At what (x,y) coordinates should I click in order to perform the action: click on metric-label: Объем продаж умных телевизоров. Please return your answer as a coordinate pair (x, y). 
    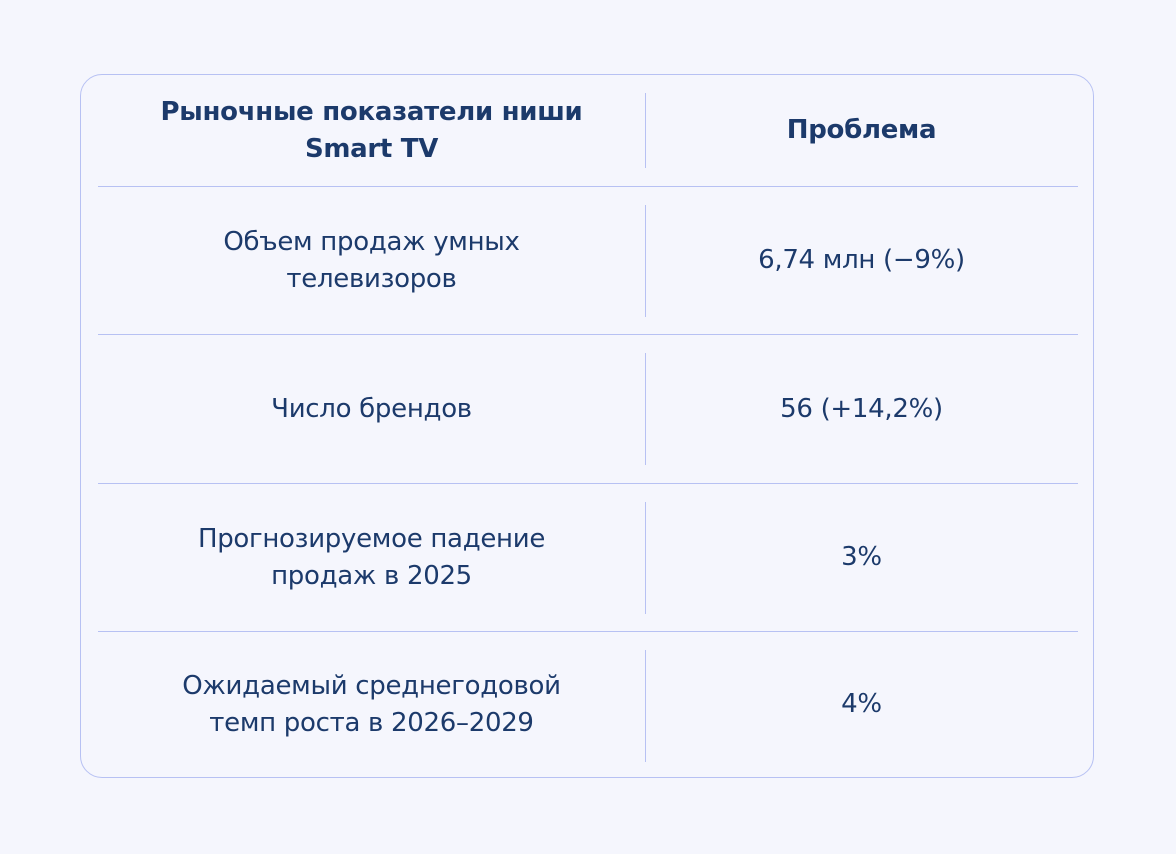
    Looking at the image, I should click on (371, 260).